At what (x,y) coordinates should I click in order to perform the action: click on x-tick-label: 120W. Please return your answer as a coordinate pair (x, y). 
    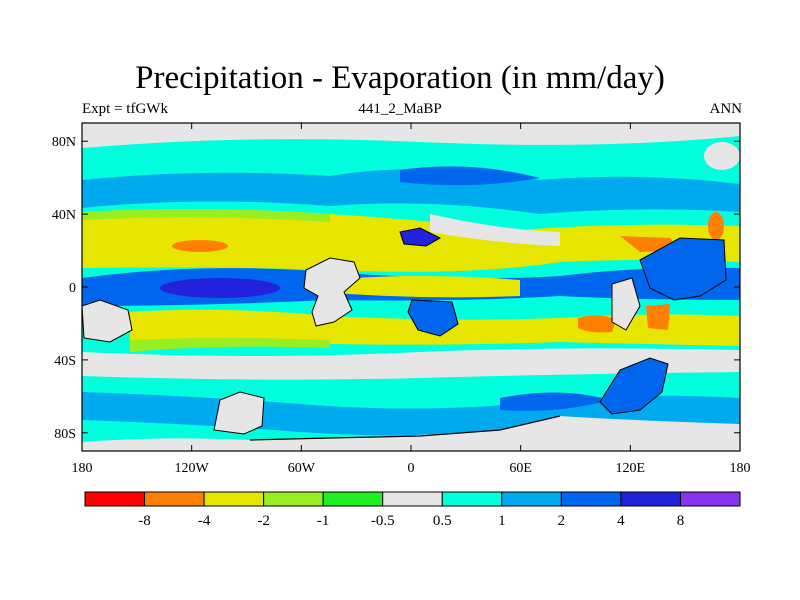
    Looking at the image, I should click on (192, 468).